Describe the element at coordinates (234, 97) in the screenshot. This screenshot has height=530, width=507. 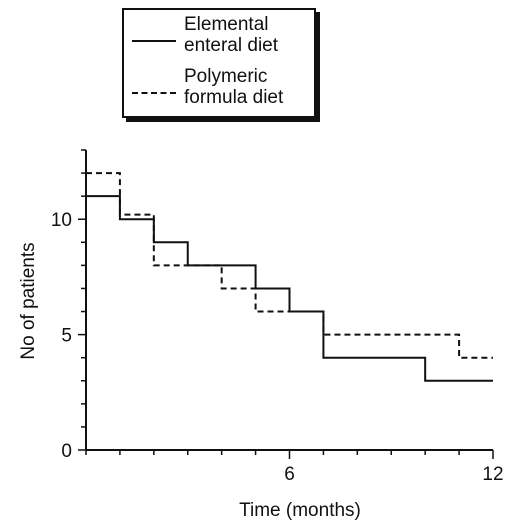
I see `legend-label-line: formula diet` at that location.